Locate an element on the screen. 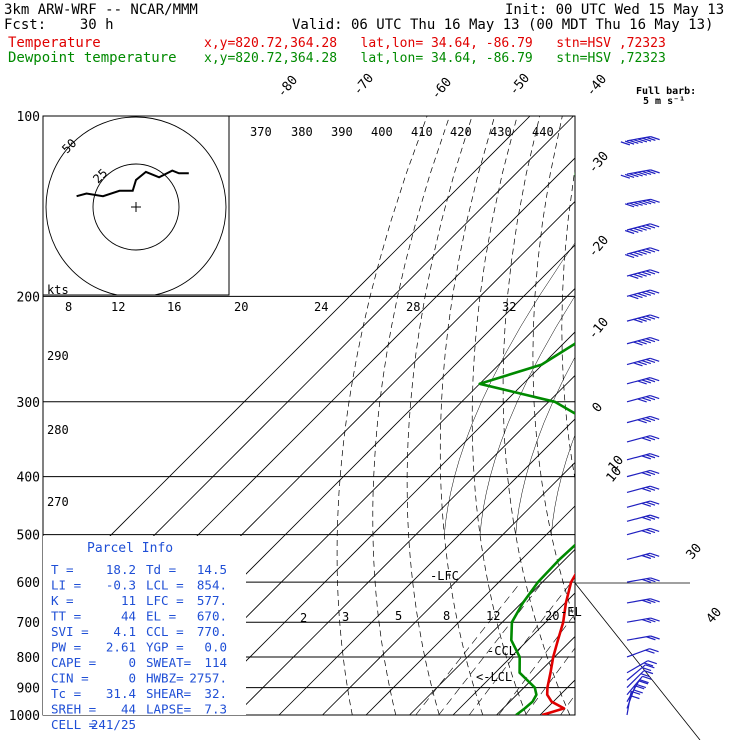 Image resolution: width=740 pixels, height=740 pixels. isotherm-extension is located at coordinates (637, 661).